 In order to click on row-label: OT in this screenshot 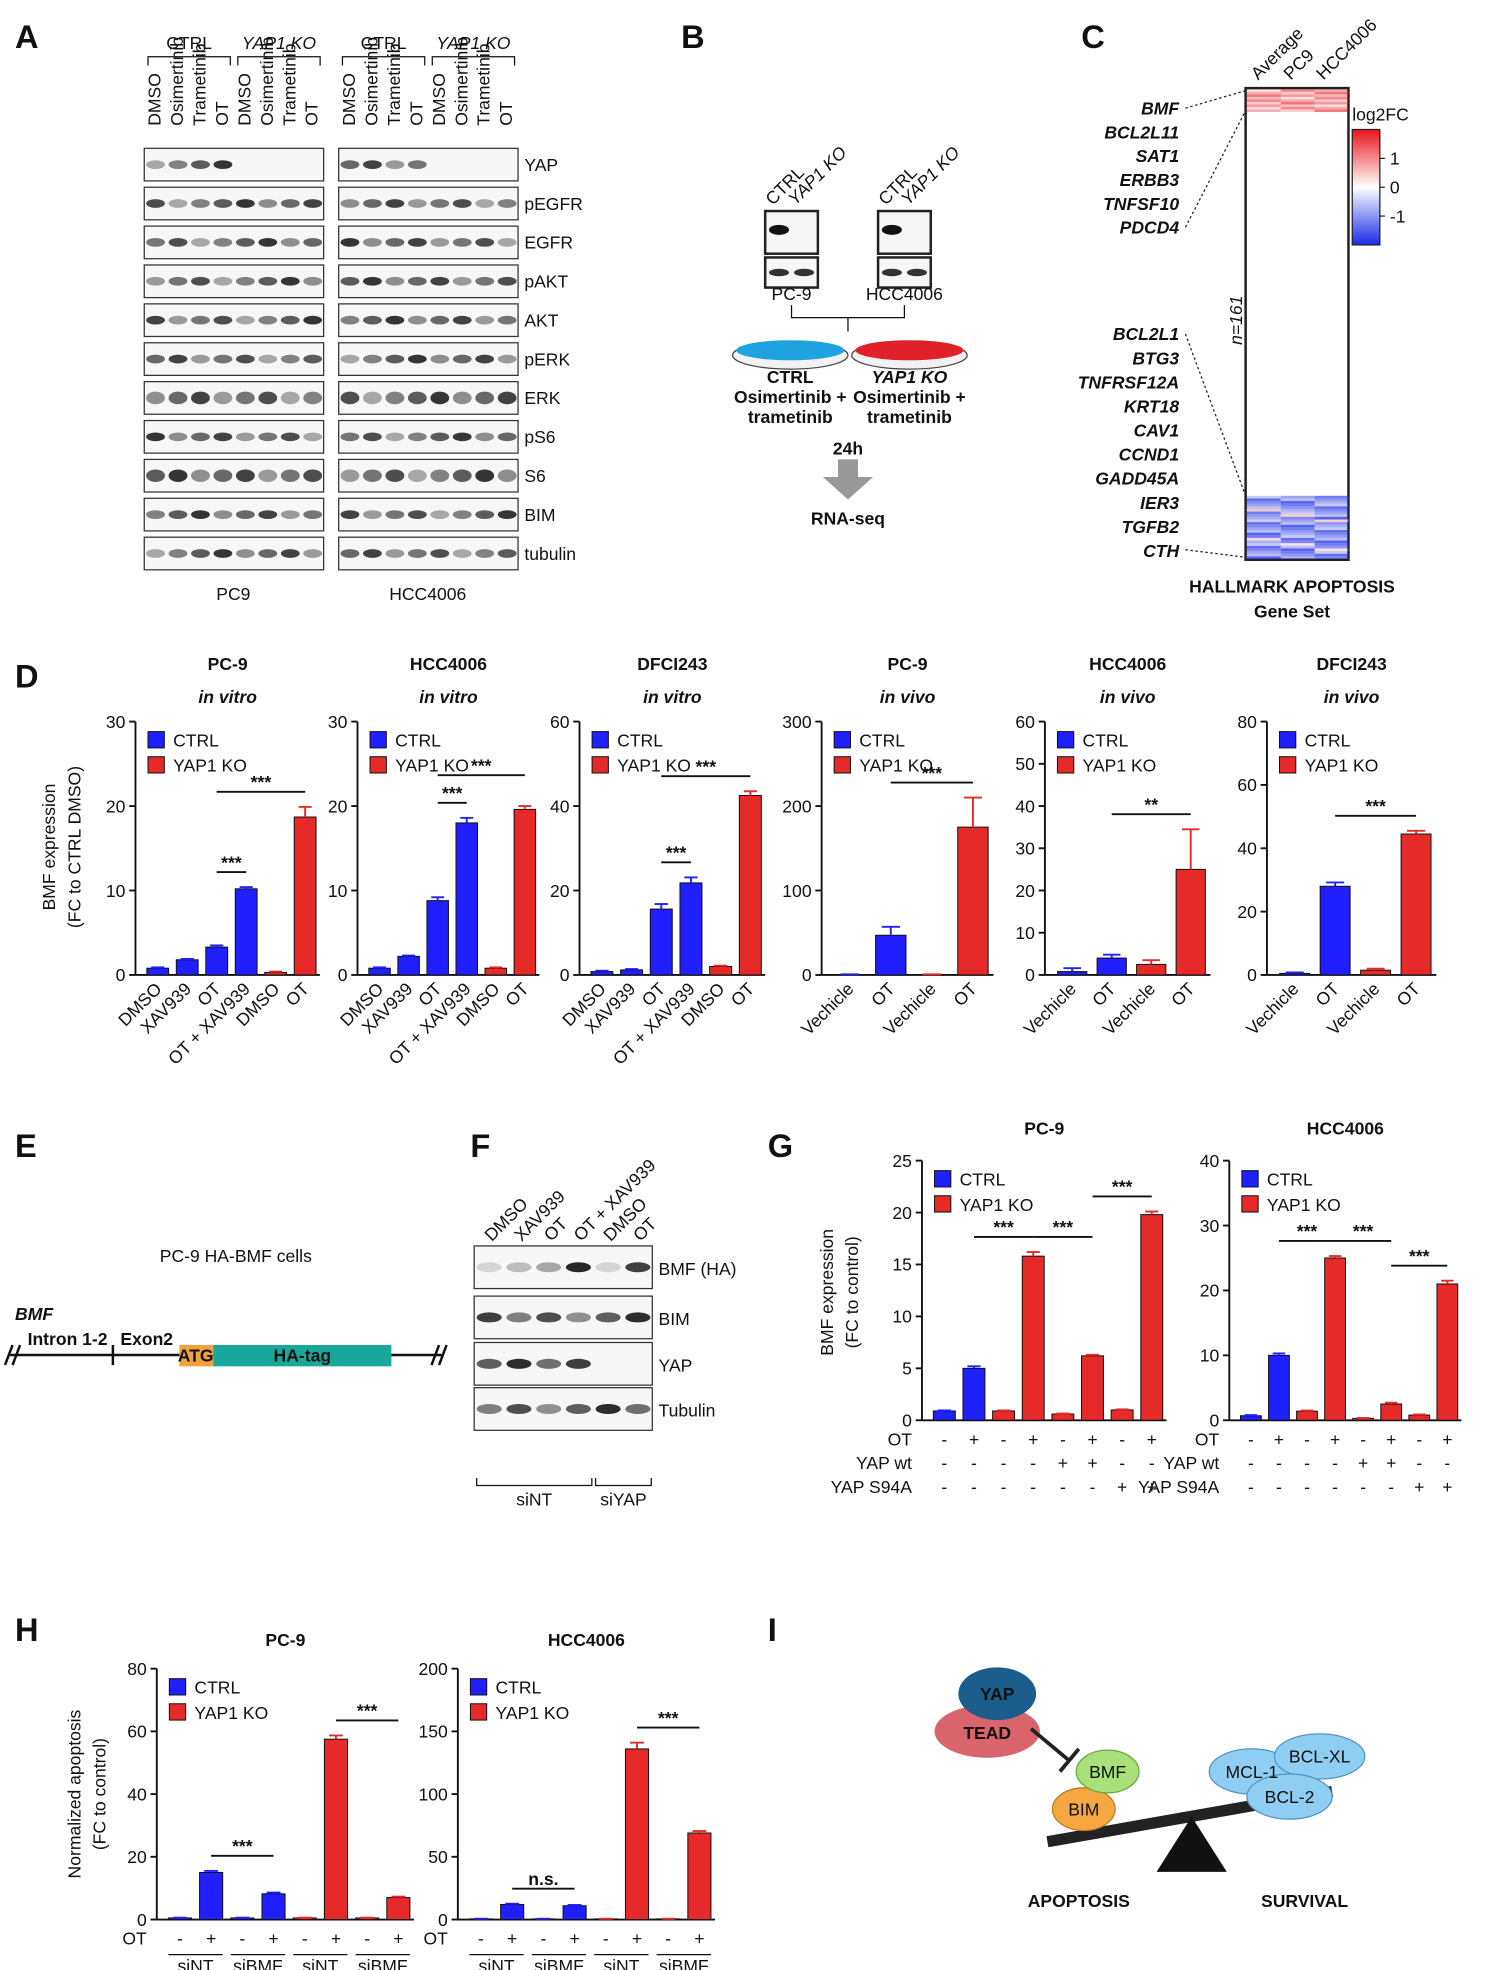, I will do `click(1207, 1439)`.